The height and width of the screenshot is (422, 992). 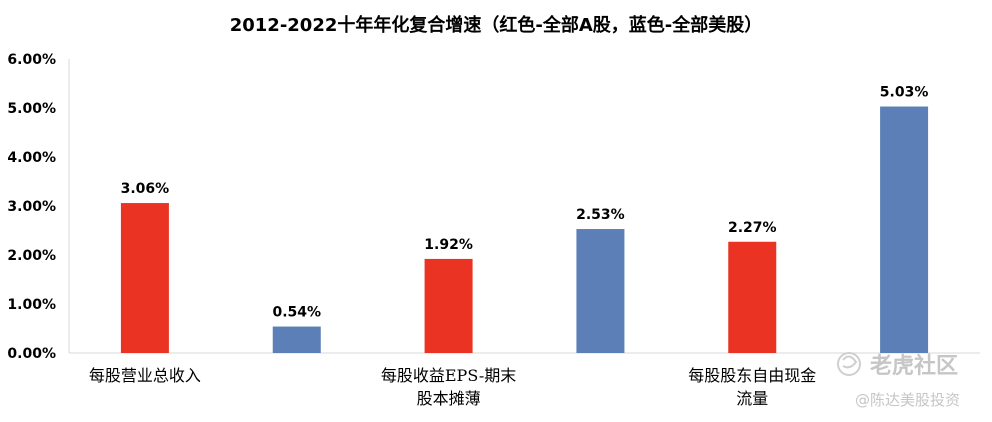 I want to click on watermark-title: 老虎社区, so click(x=913, y=366).